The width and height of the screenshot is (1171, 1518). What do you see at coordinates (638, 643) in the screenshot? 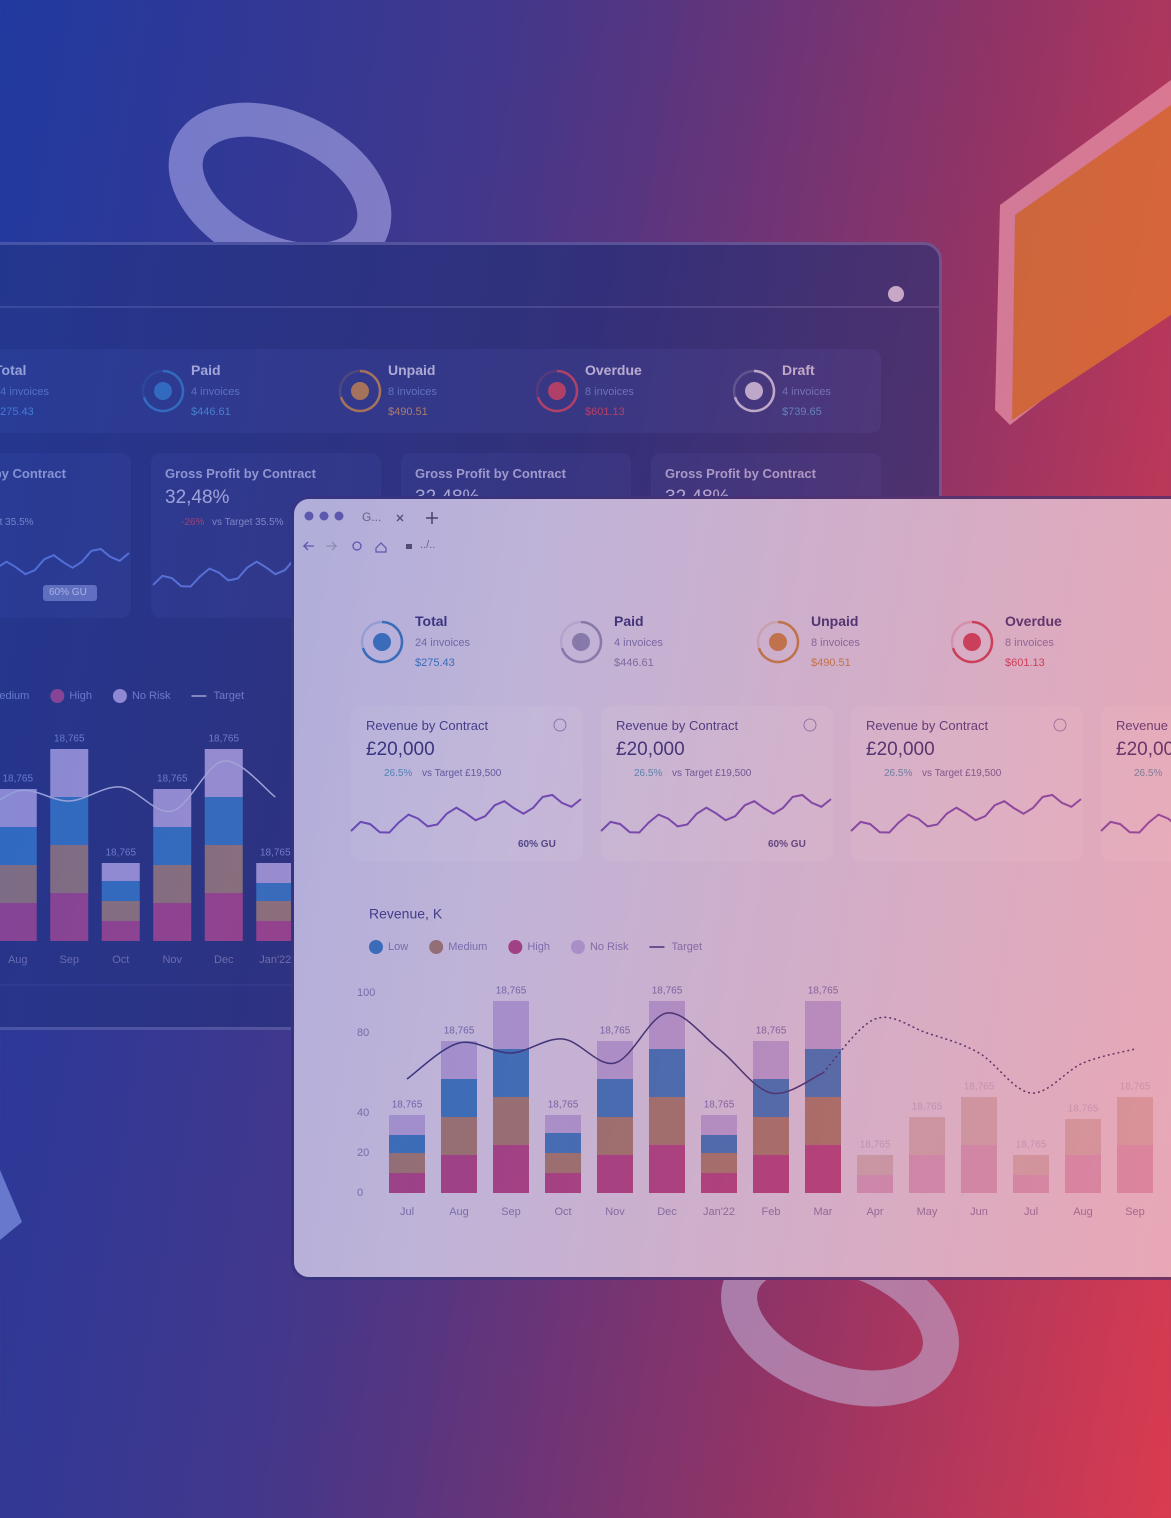
I see `stat-count: 4 invoices` at bounding box center [638, 643].